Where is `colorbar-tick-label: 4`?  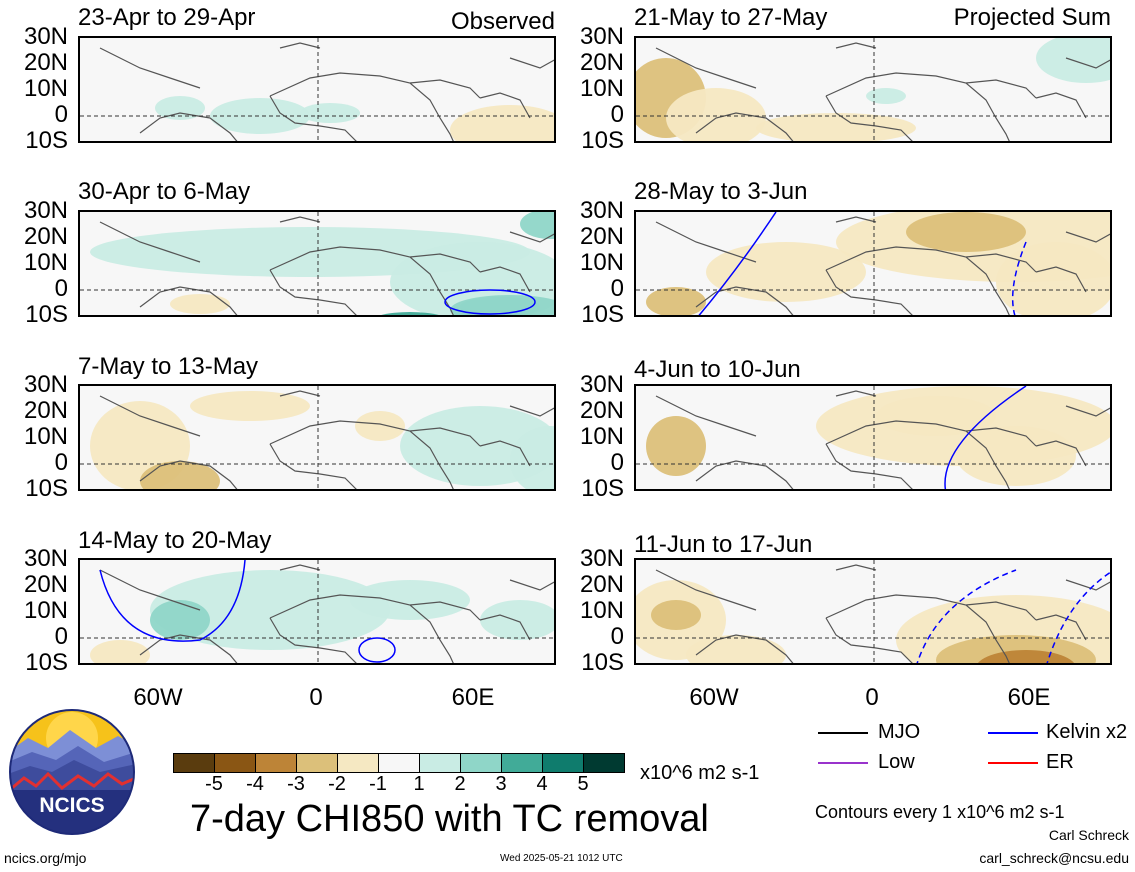 colorbar-tick-label: 4 is located at coordinates (542, 784).